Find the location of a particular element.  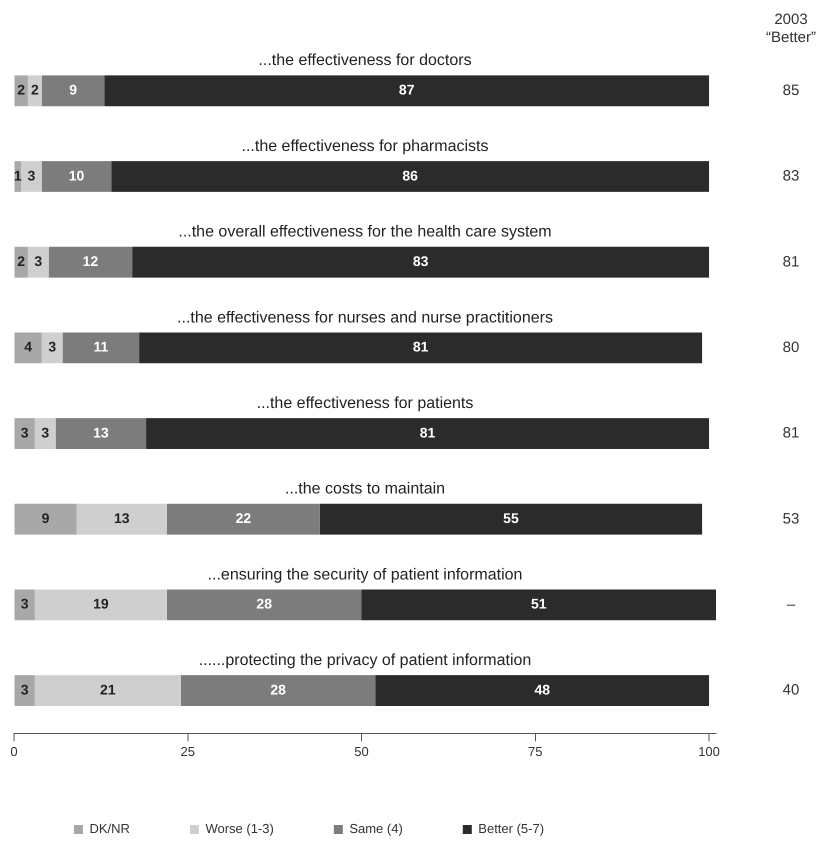

x-tick-label: 75 is located at coordinates (535, 751).